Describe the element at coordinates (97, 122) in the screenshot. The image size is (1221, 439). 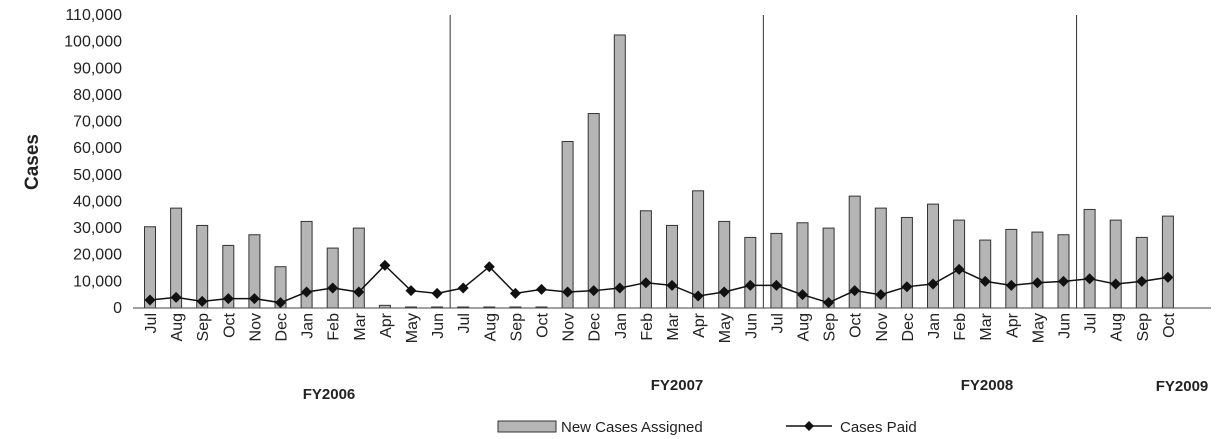
I see `y-tick-label: 70,000` at that location.